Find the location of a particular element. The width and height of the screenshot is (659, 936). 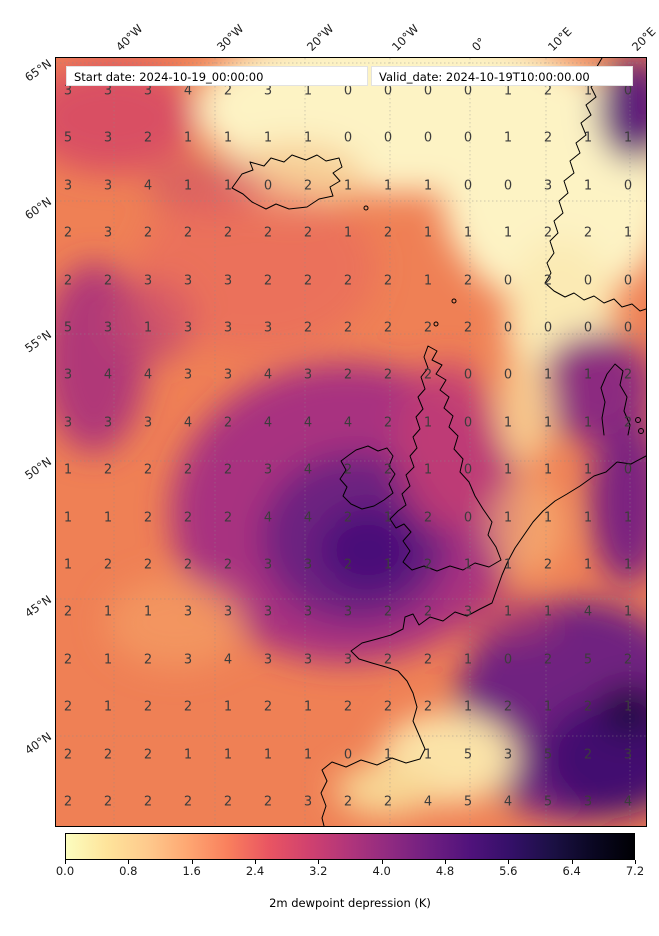

island-faroe is located at coordinates (366, 208).